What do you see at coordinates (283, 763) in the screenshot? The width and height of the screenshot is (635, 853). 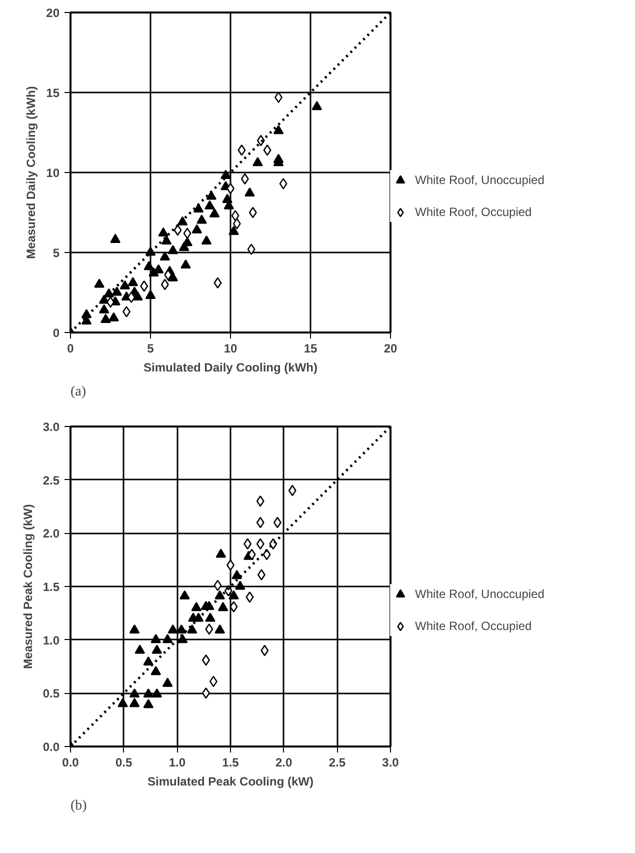 I see `x-tick-label: 2.0` at bounding box center [283, 763].